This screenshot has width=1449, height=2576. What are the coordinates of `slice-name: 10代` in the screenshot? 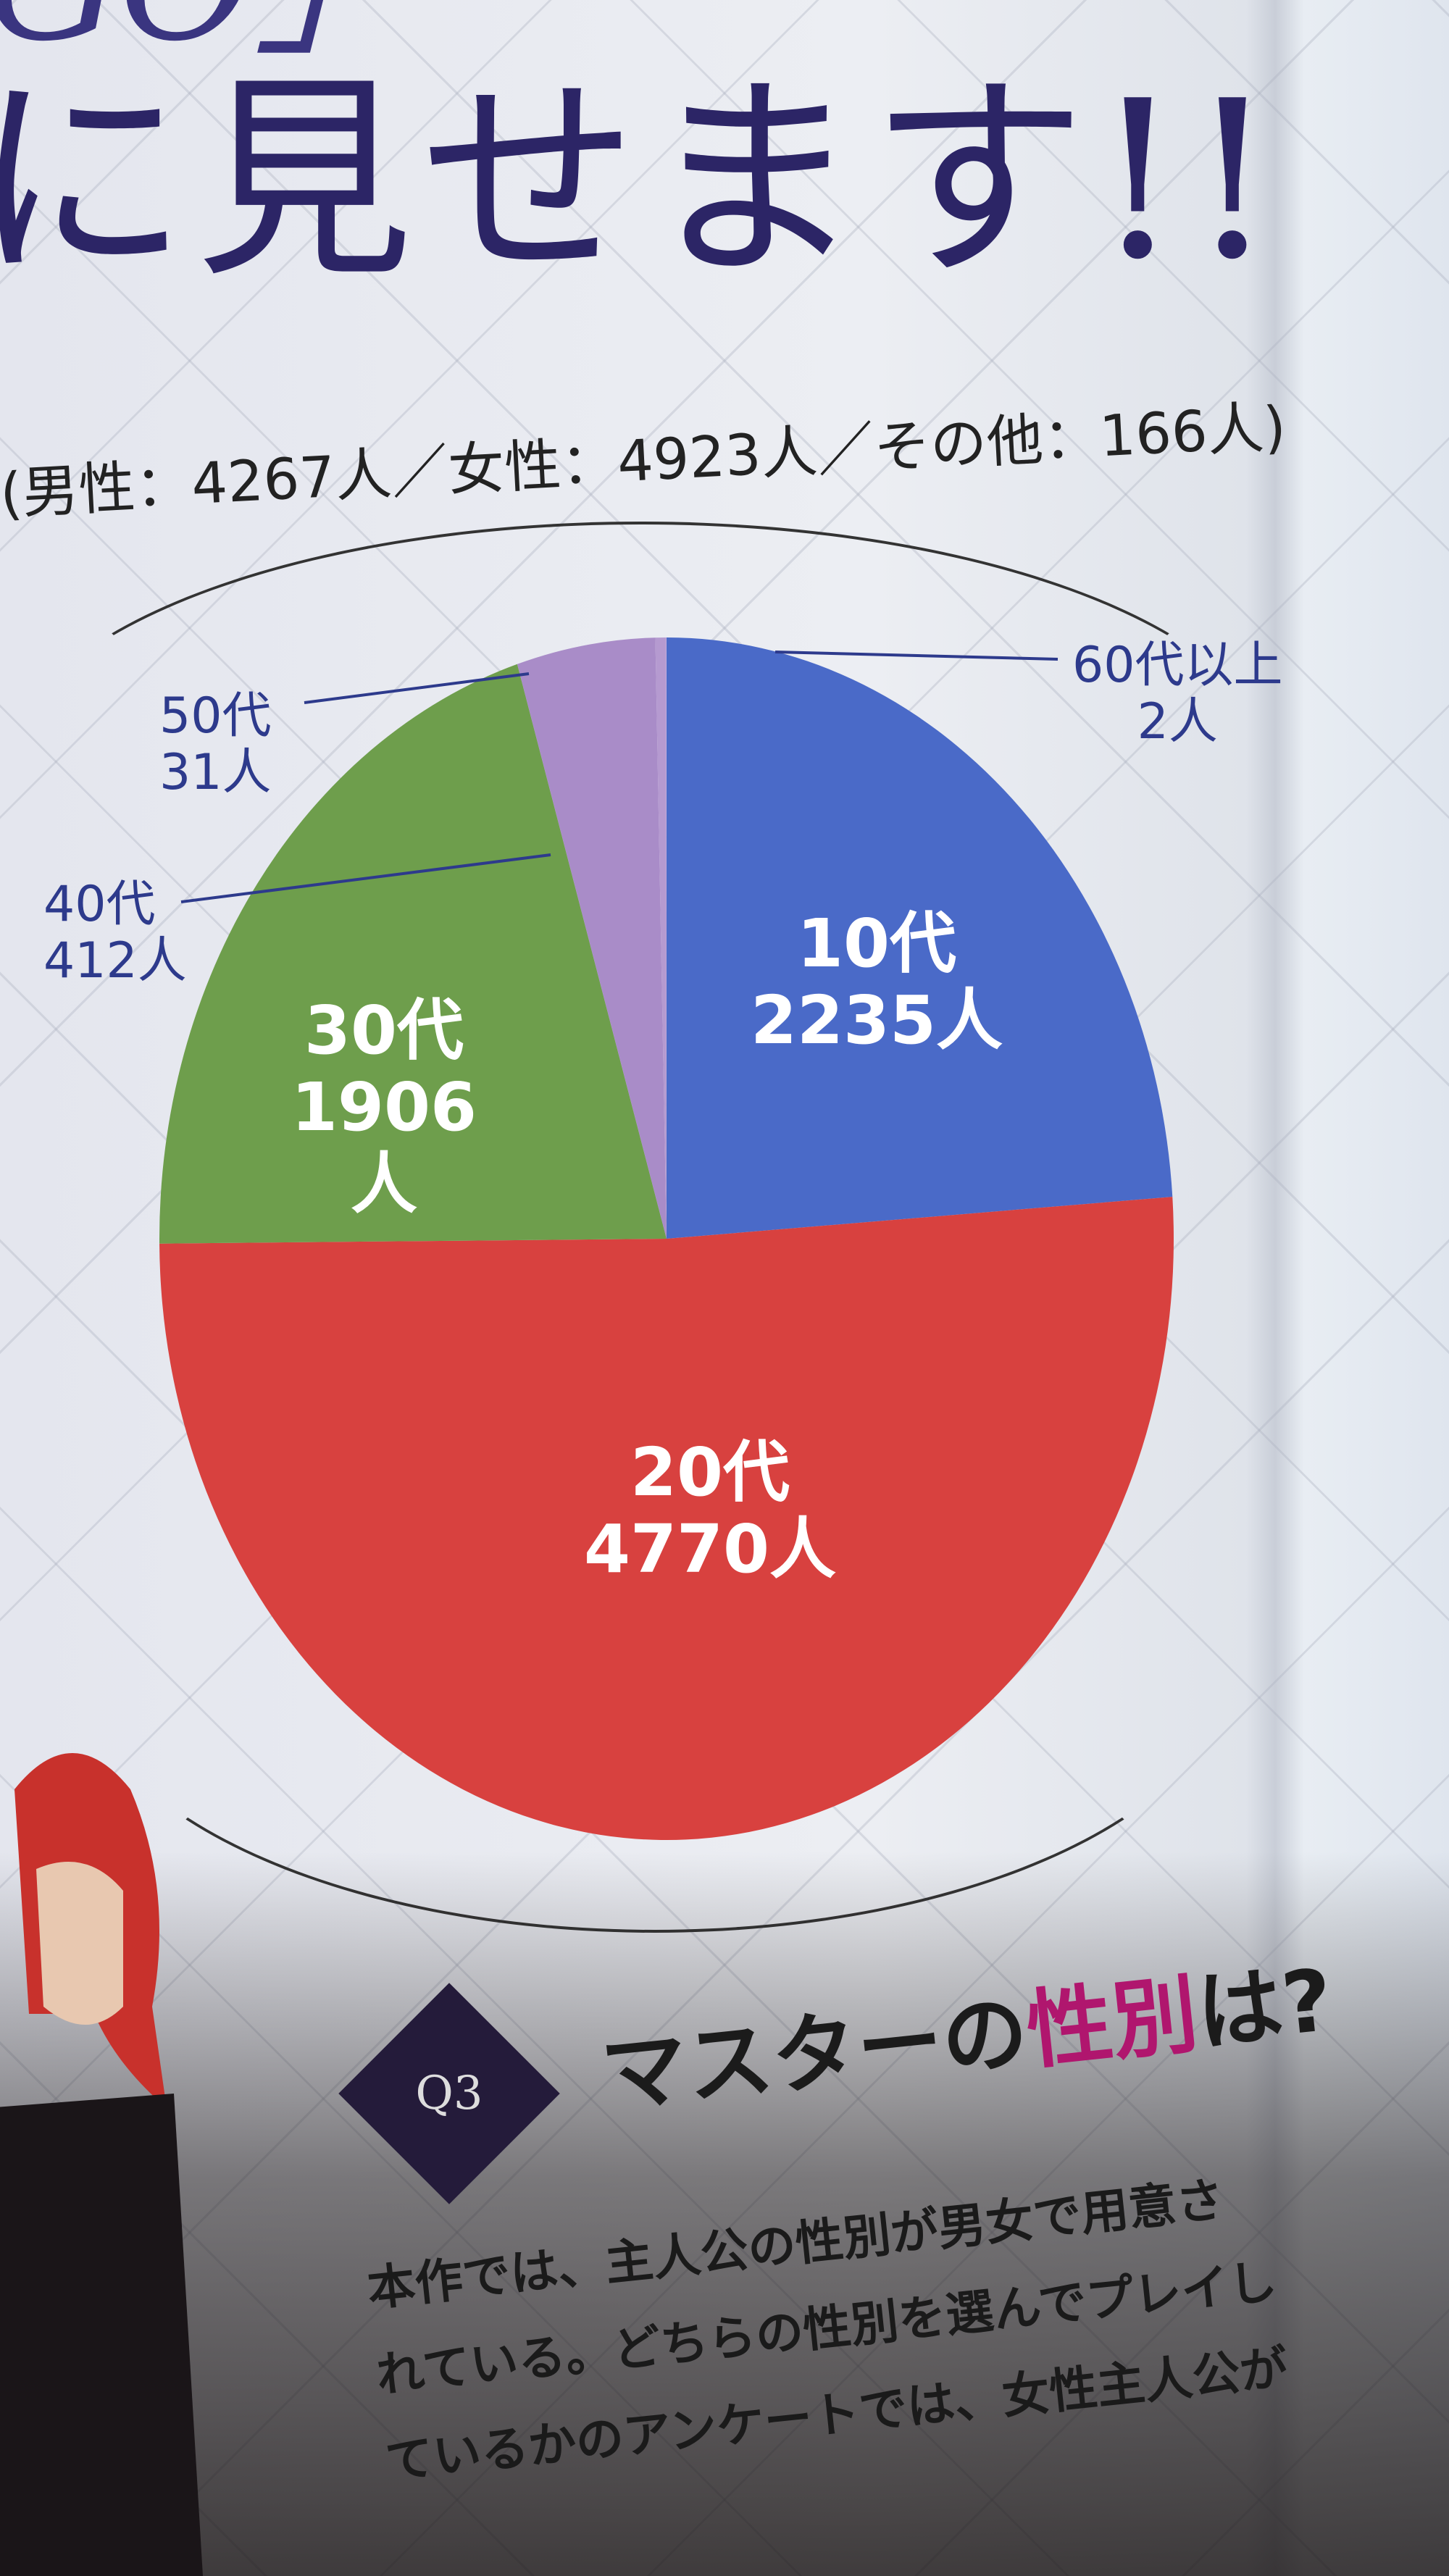 It's located at (876, 943).